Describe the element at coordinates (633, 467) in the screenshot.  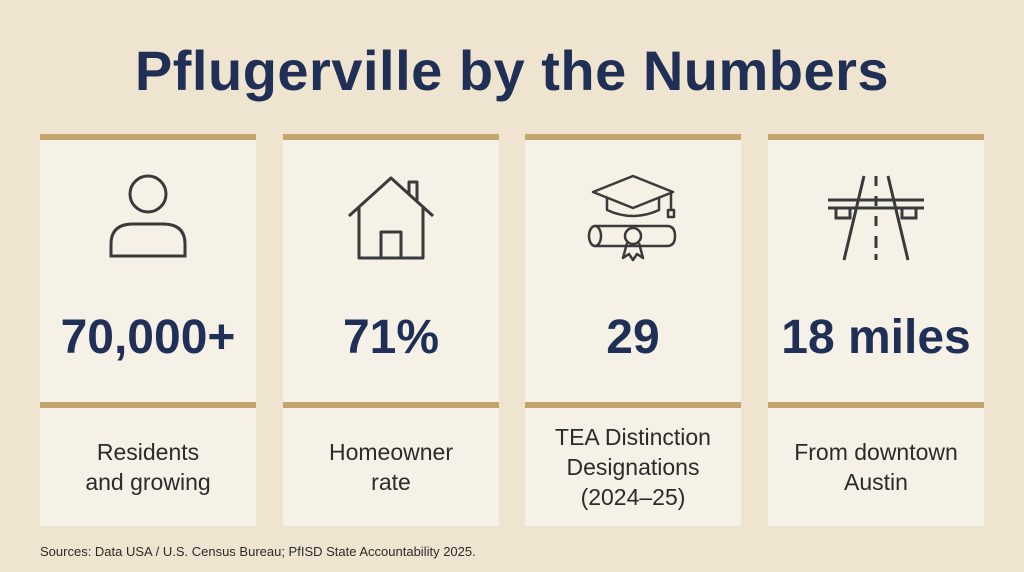
I see `stat-label: TEA Distinction Designations (2024–25)` at that location.